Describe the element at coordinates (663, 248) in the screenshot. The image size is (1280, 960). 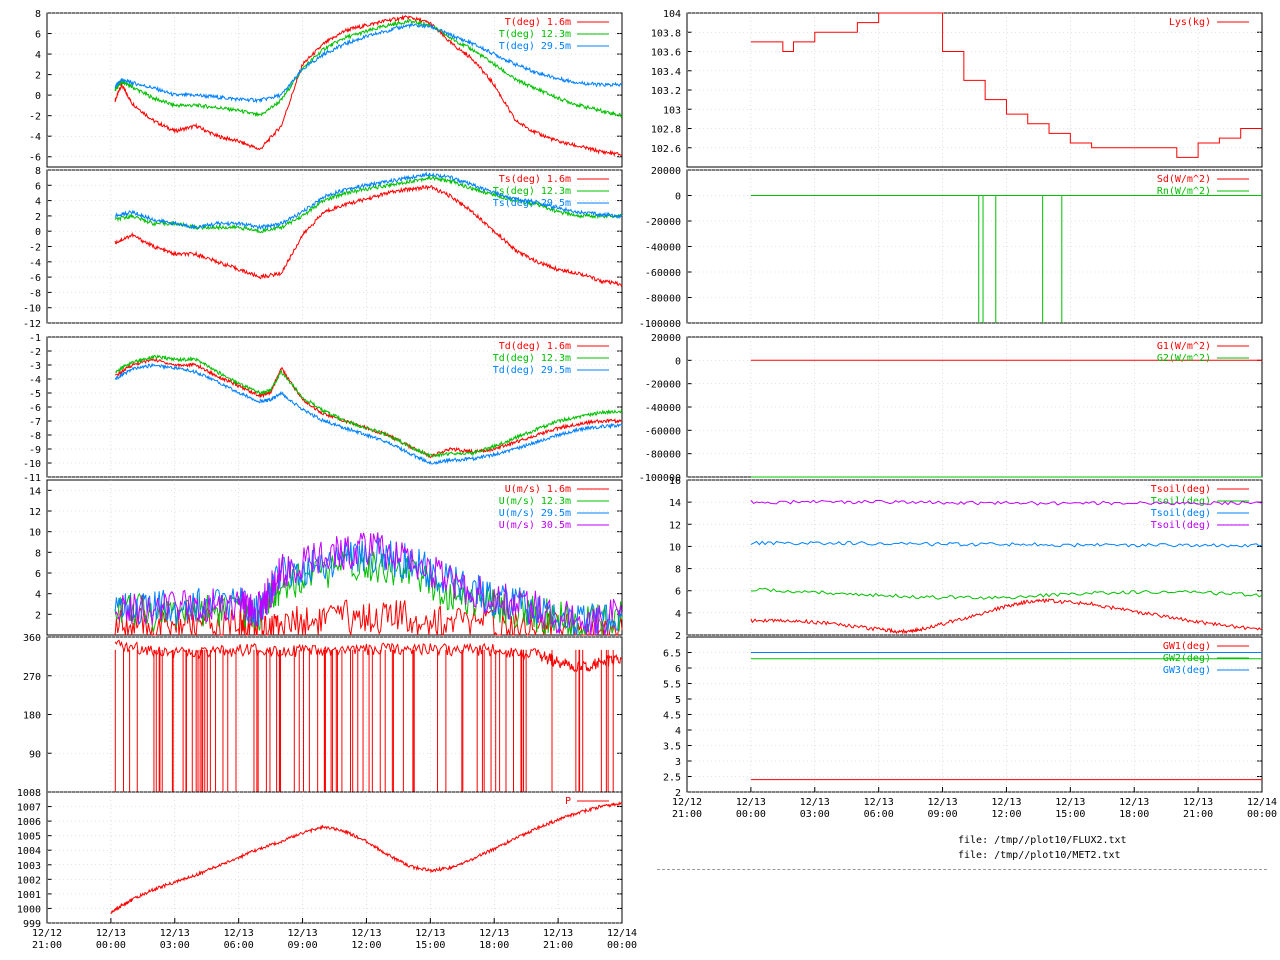
I see `ytick-label-Sd: -40000` at that location.